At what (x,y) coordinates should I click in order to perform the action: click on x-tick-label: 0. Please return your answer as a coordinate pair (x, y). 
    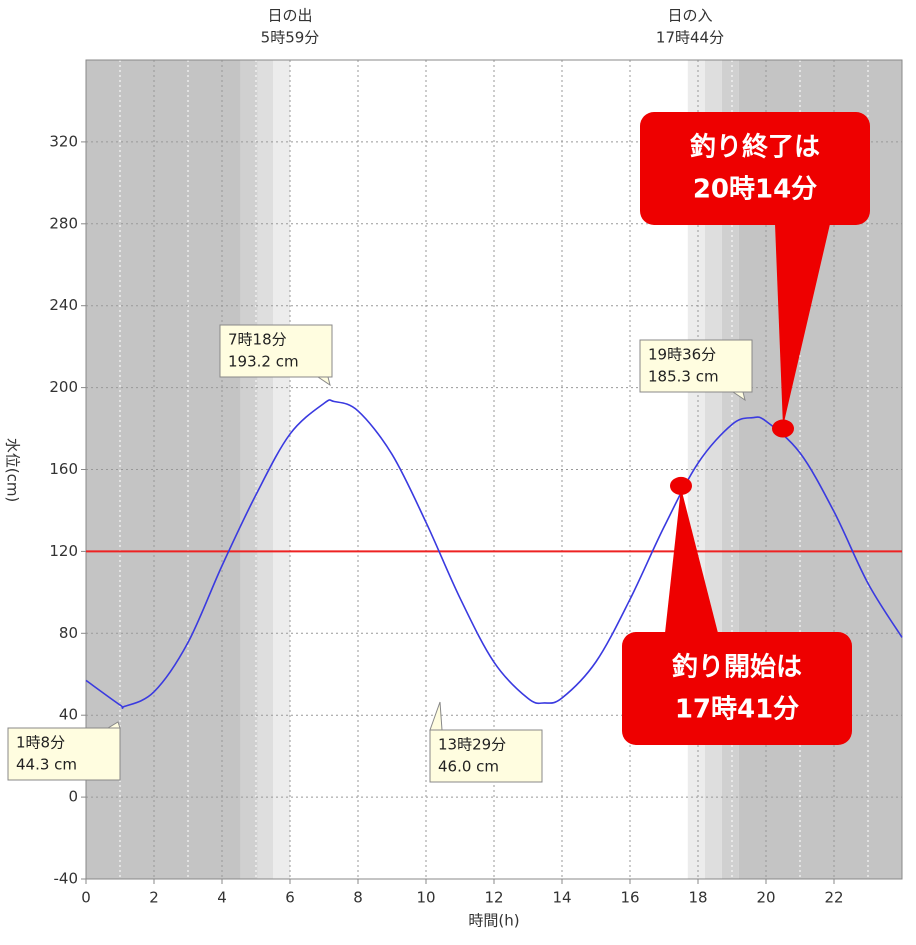
    Looking at the image, I should click on (86, 898).